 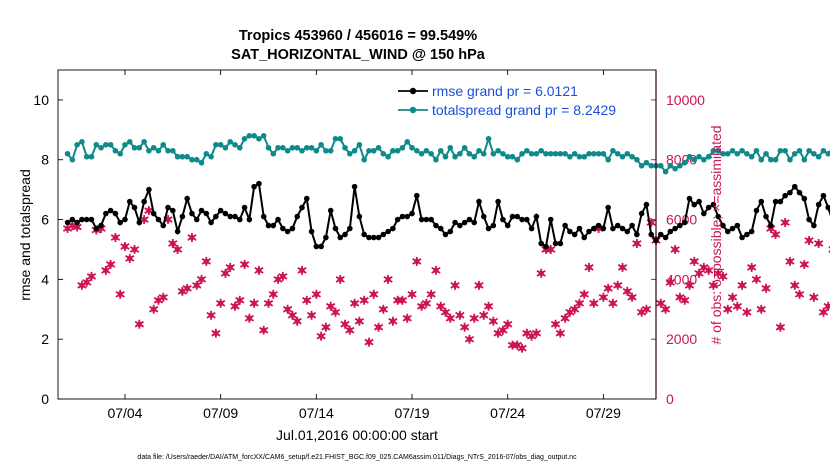 I want to click on y-right-tick-label: 6000, so click(x=681, y=220).